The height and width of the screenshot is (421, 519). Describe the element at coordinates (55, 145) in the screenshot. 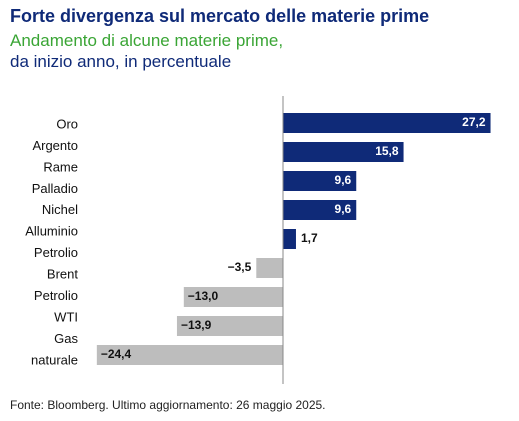

I see `category-label: Argento` at that location.